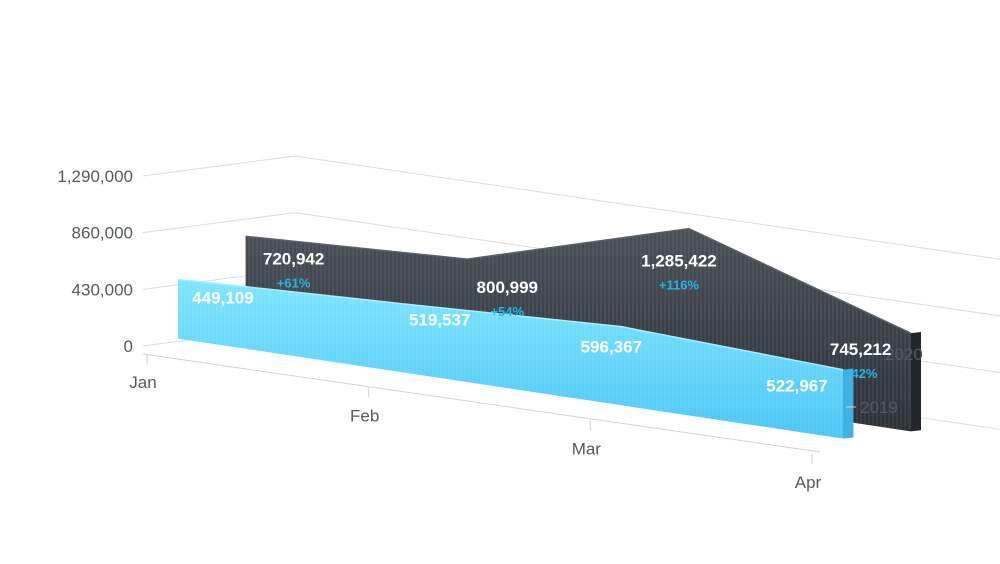 Image resolution: width=1000 pixels, height=564 pixels. What do you see at coordinates (507, 287) in the screenshot?
I see `data-label-2020: 800,999` at bounding box center [507, 287].